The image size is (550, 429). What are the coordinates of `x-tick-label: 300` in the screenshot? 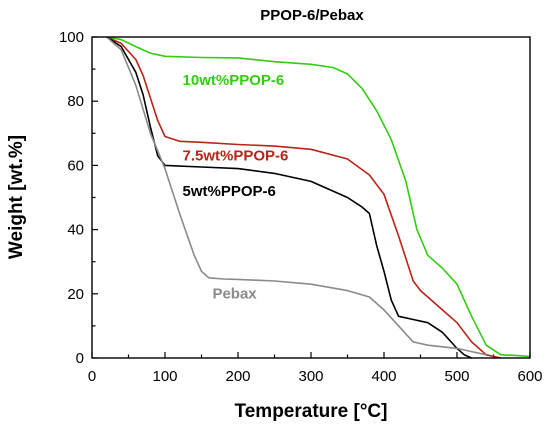 It's located at (310, 376).